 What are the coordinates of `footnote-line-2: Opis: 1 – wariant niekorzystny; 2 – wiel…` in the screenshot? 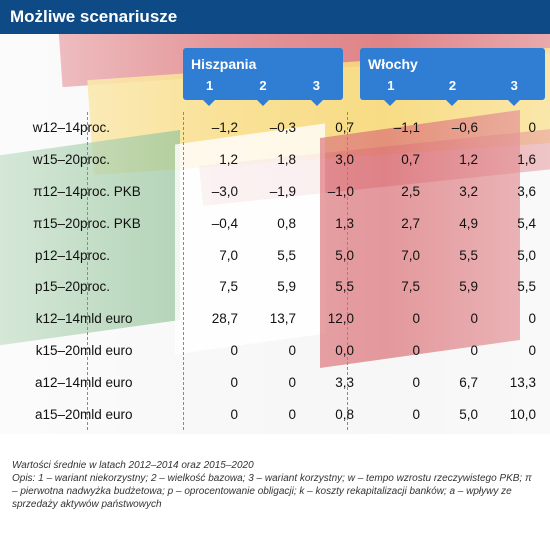 It's located at (272, 491).